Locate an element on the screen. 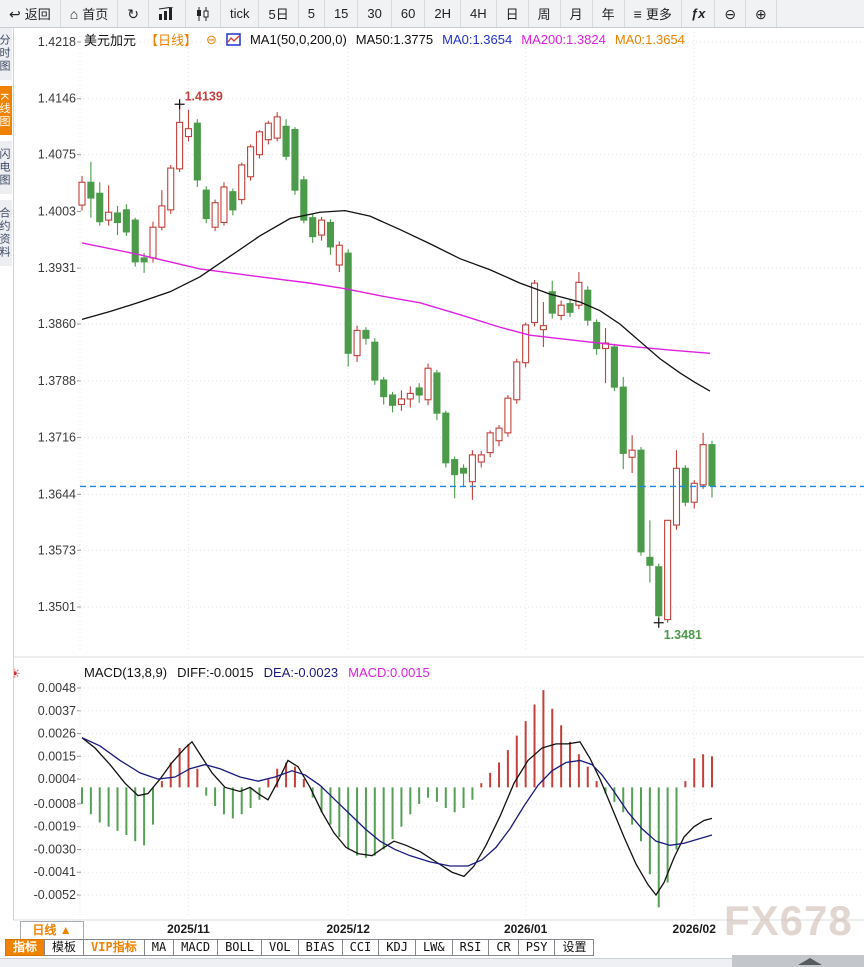 The width and height of the screenshot is (864, 967). tab-指标: 指标 is located at coordinates (25, 947).